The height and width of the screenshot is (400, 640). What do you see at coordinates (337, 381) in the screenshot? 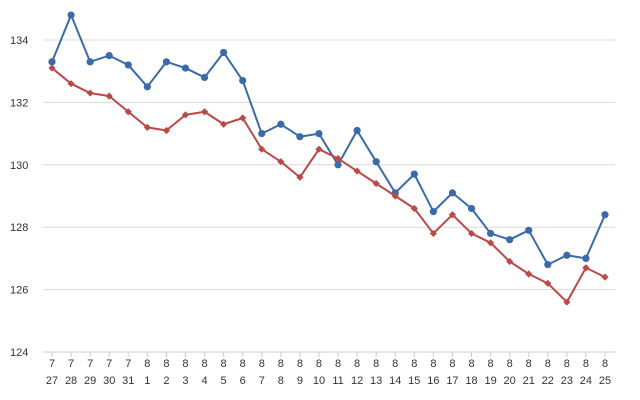
I see `x-tick-day: 11` at bounding box center [337, 381].